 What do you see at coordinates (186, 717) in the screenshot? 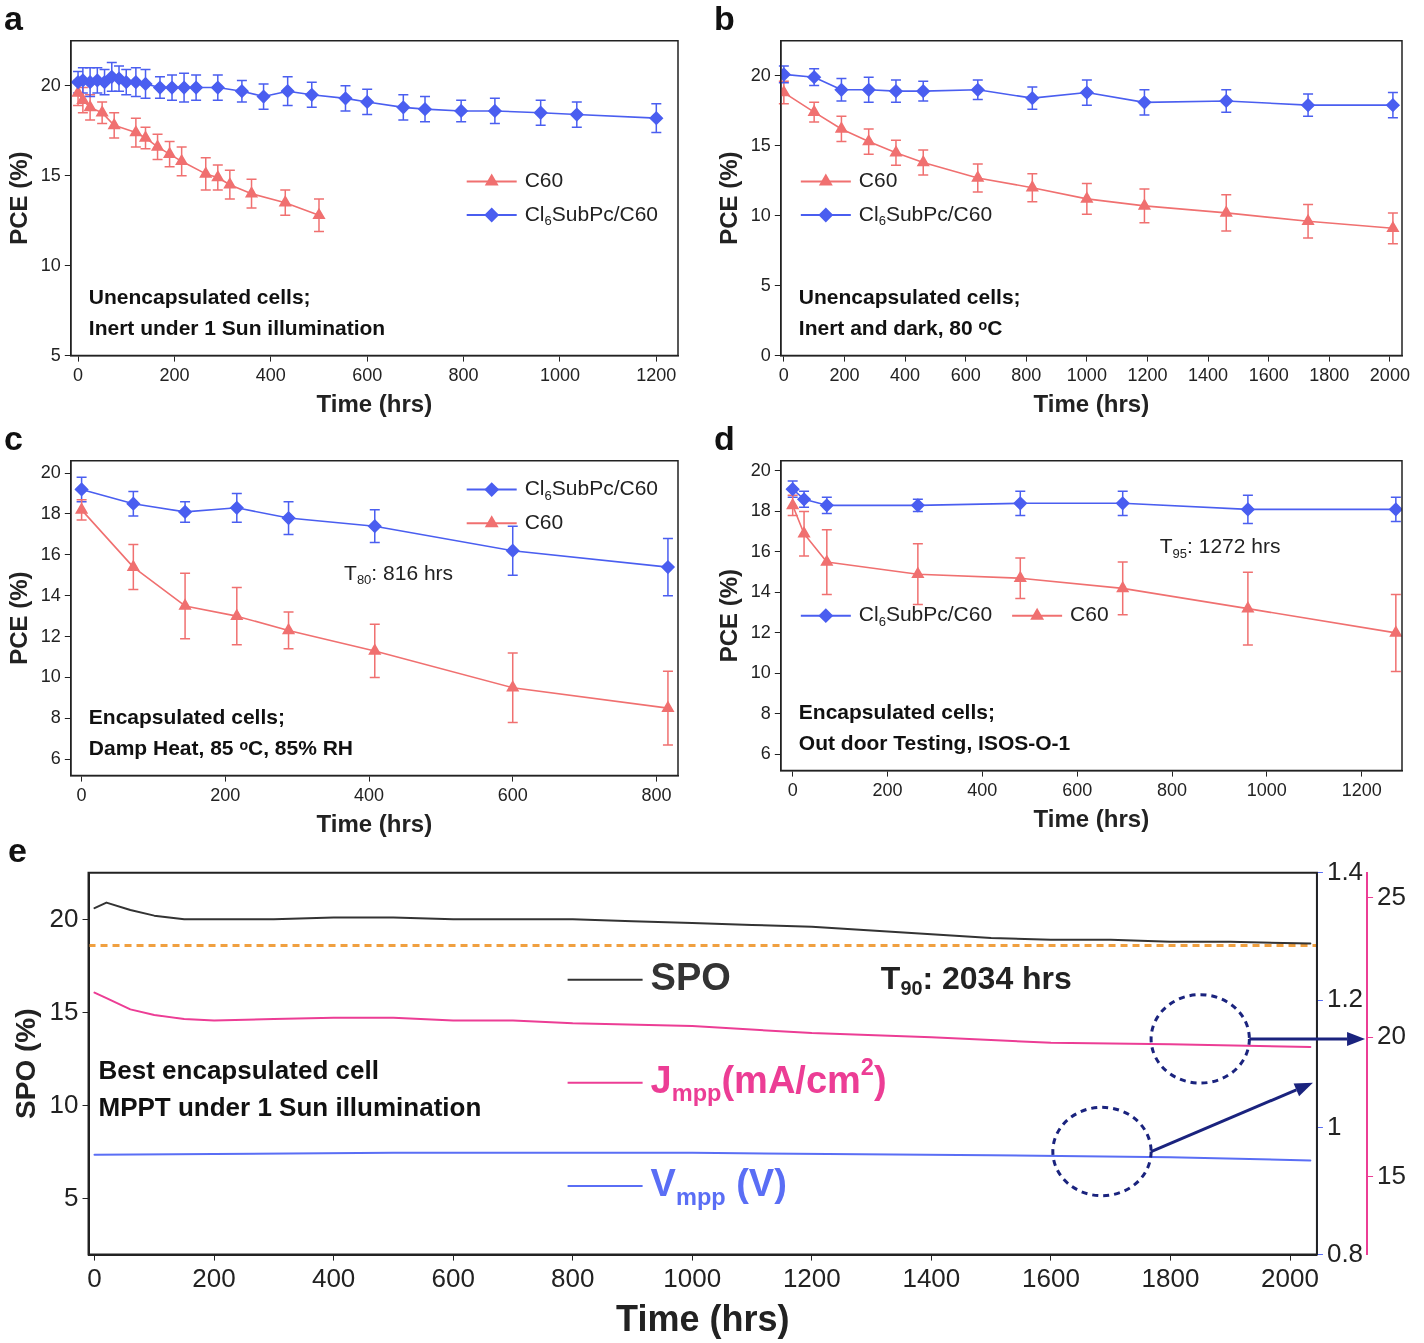
I see `annotation: Encapsulated cells;` at bounding box center [186, 717].